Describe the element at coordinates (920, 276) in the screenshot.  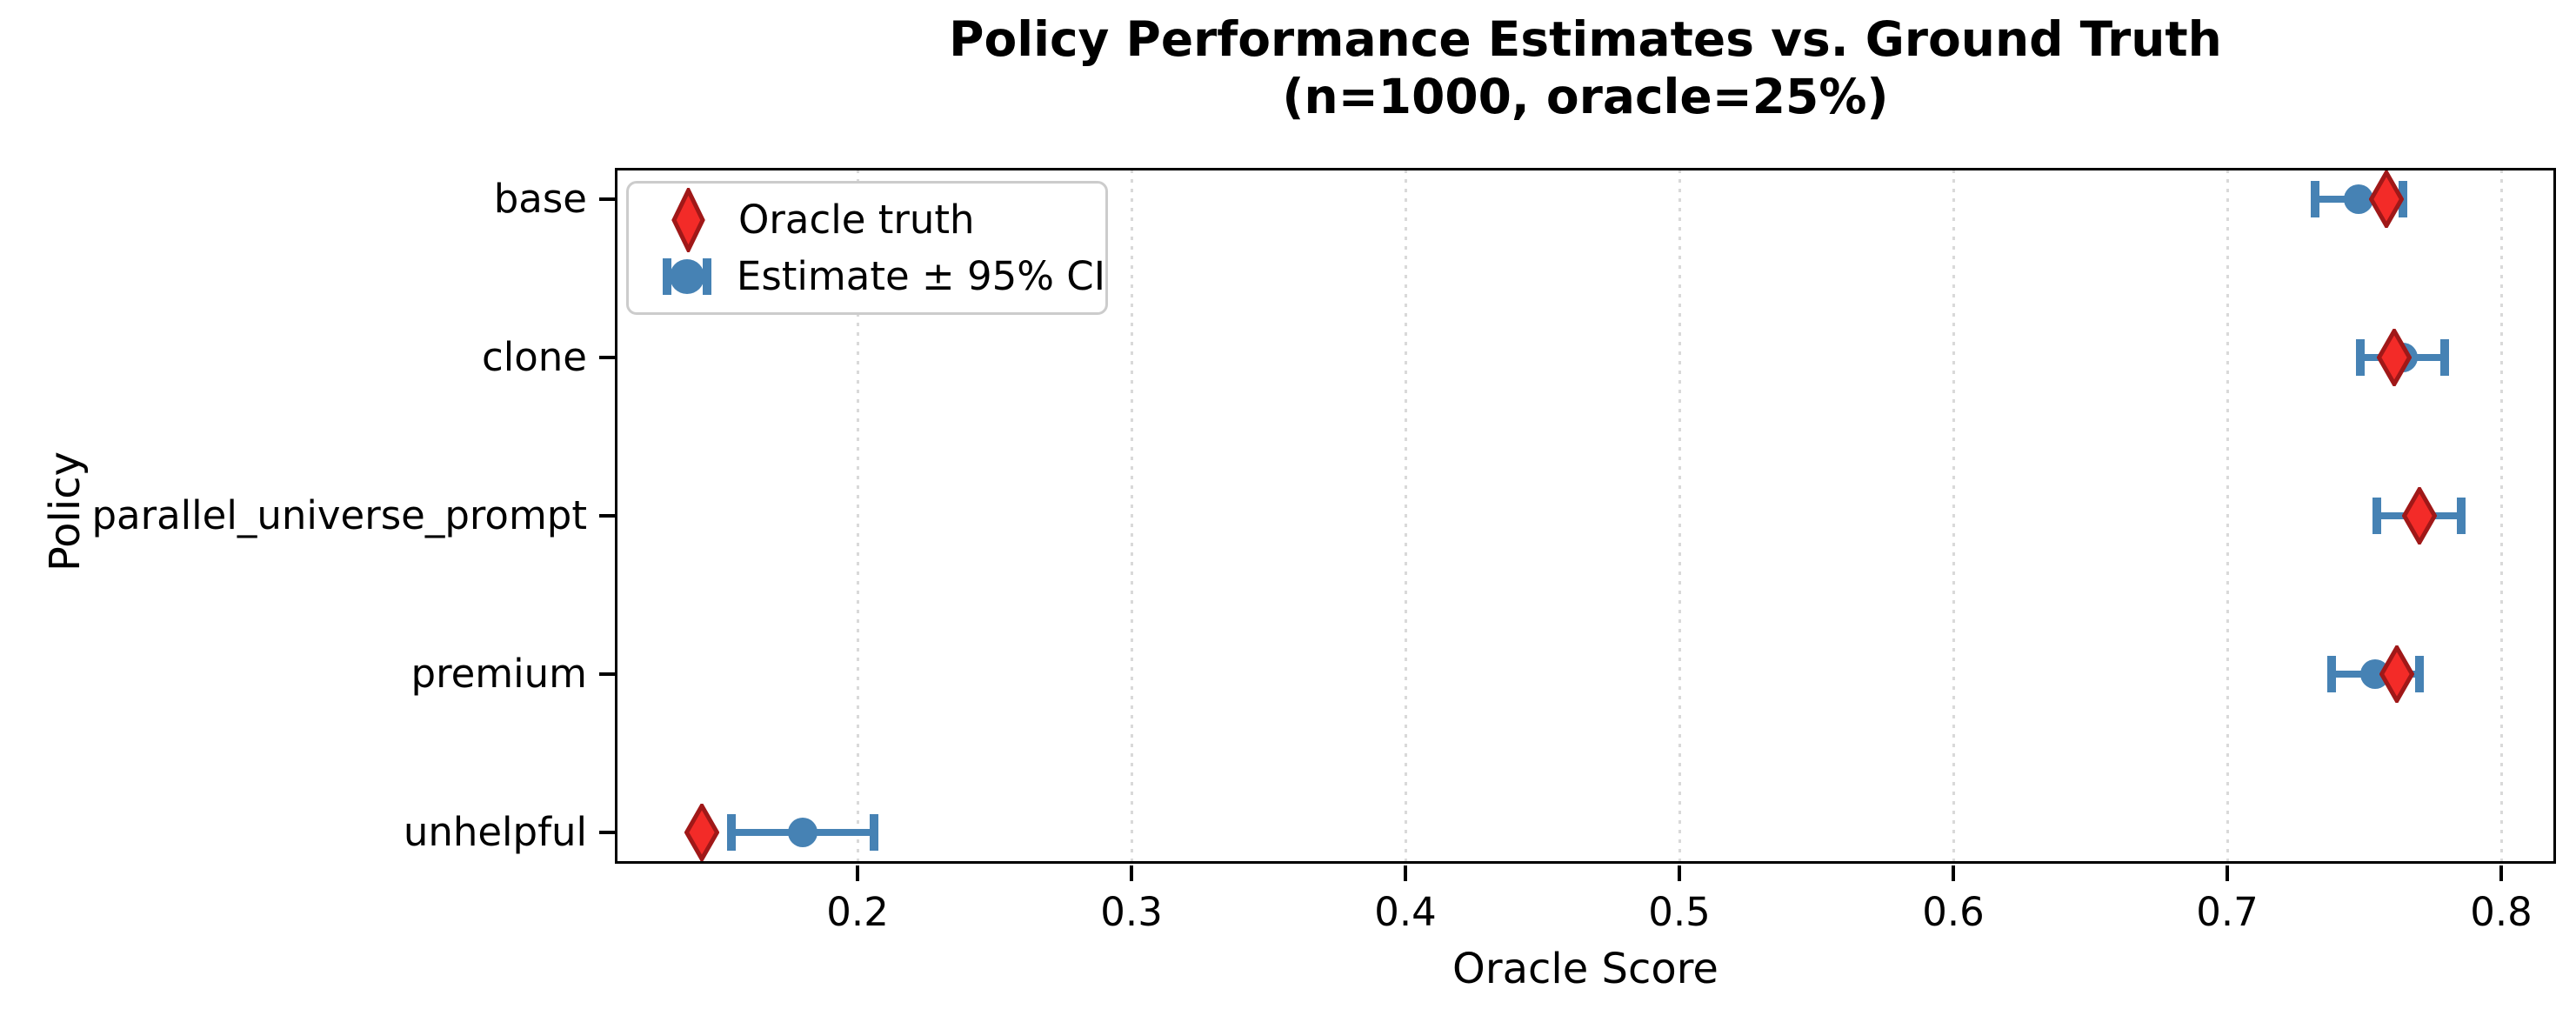
I see `legend-label-estimate: Estimate ± 95% CI` at that location.